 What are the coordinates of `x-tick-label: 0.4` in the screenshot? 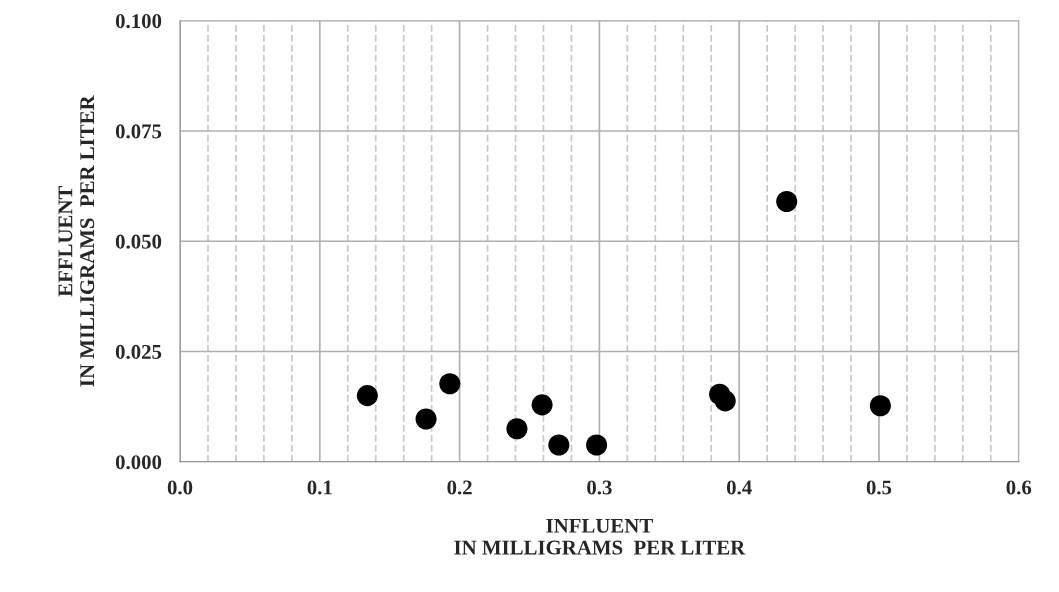 It's located at (739, 487).